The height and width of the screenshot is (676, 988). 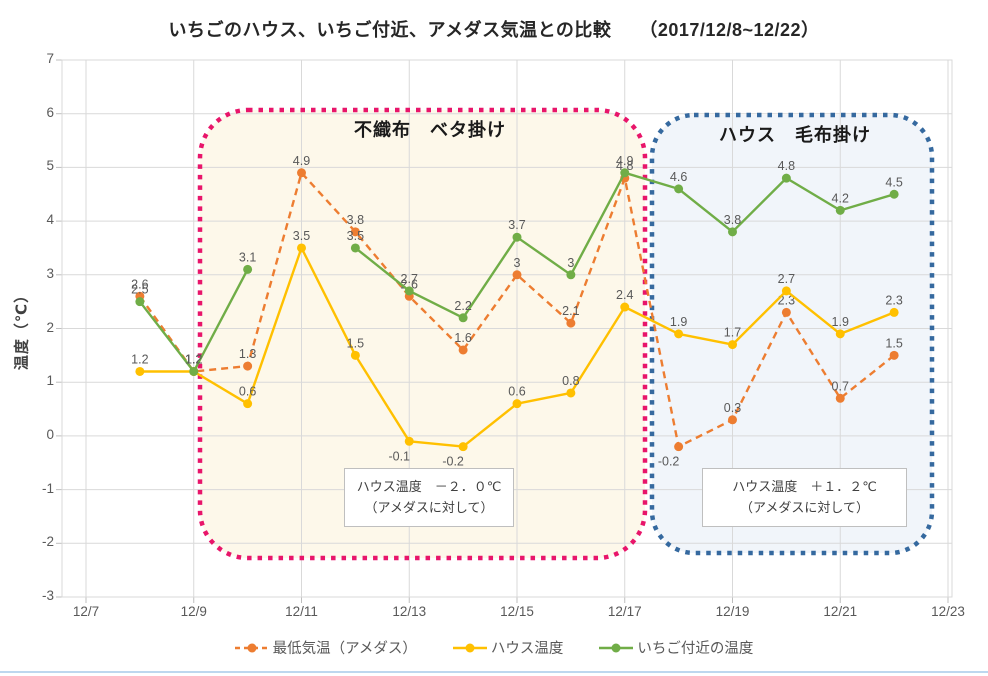 What do you see at coordinates (678, 177) in the screenshot?
I see `data-label: 4.6` at bounding box center [678, 177].